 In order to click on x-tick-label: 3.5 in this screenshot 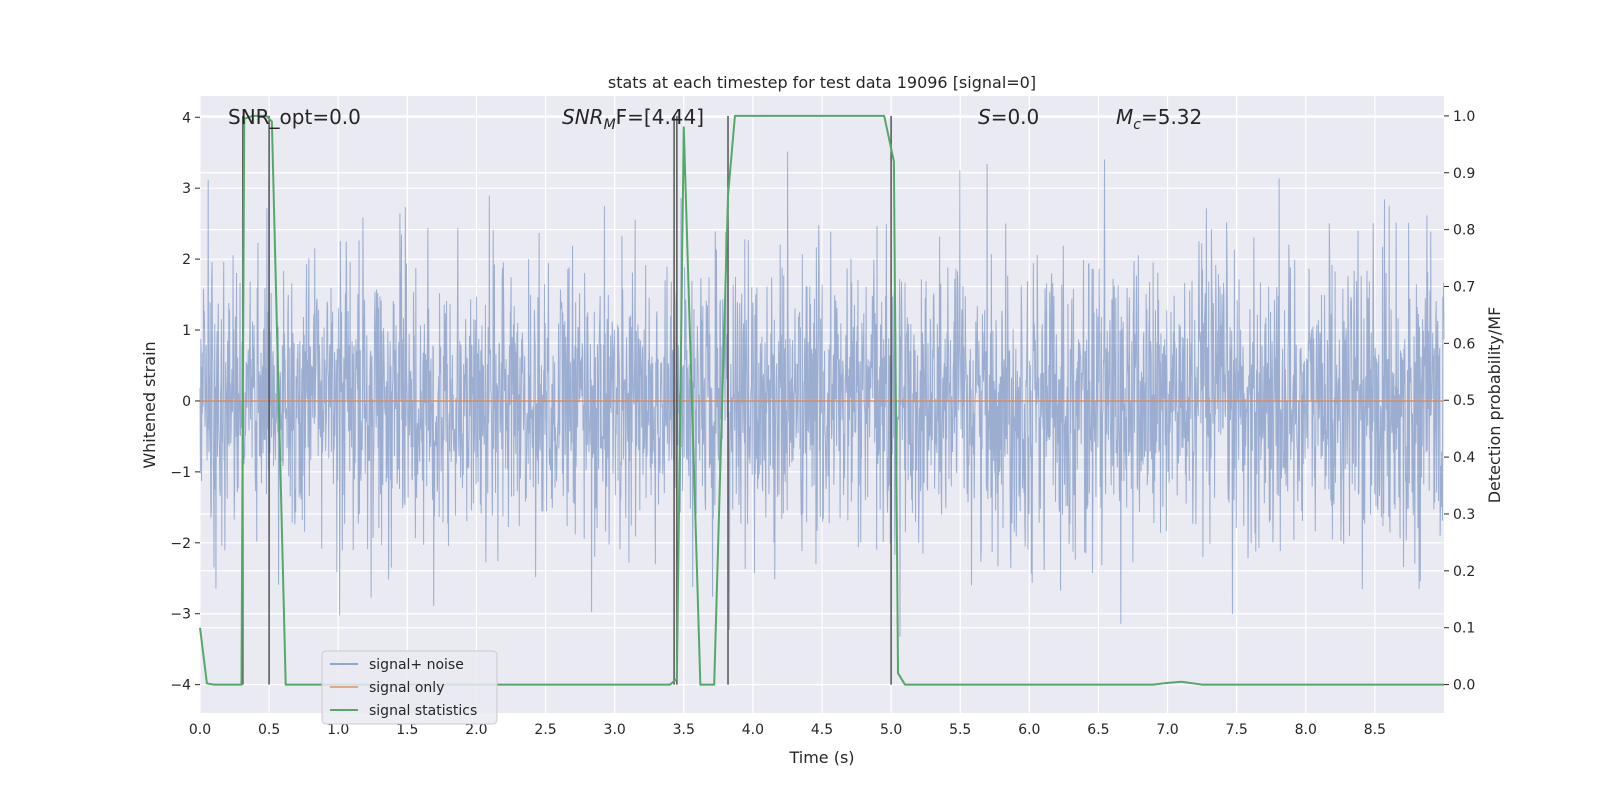, I will do `click(684, 730)`.